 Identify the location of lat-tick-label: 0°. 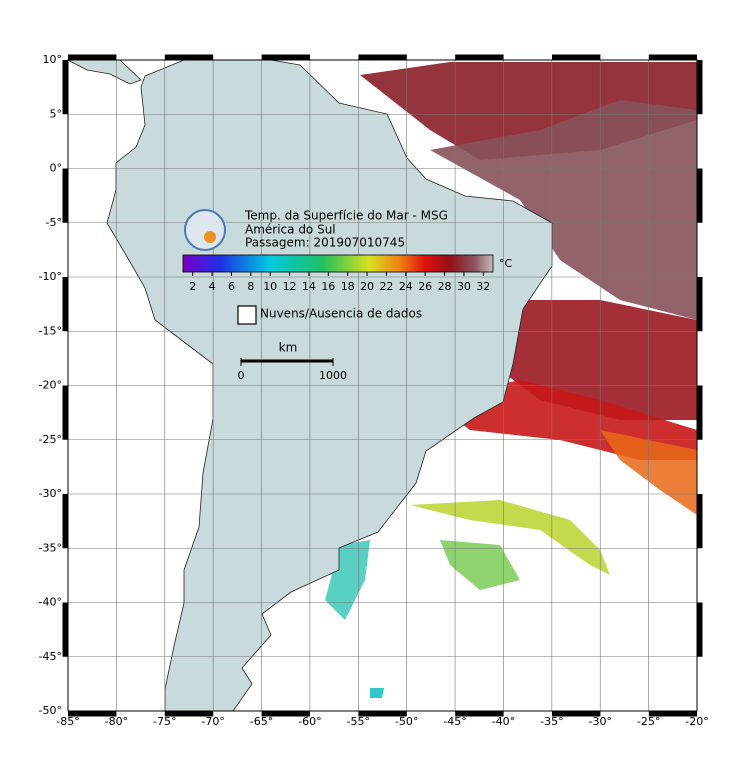
(56, 168).